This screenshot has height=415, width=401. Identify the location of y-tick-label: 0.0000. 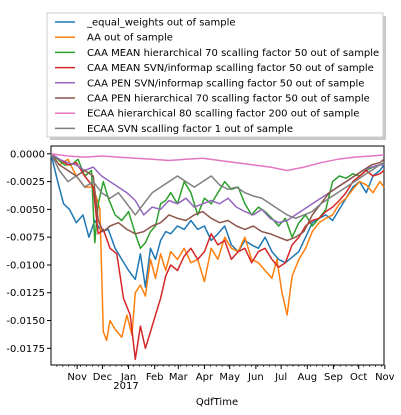
(27, 154).